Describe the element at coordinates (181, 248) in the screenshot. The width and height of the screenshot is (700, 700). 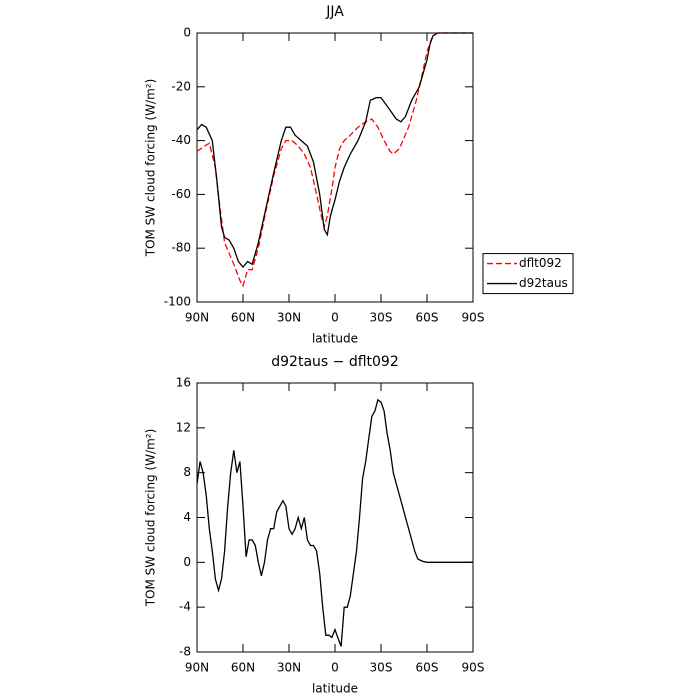
I see `y-tick-label: -80` at that location.